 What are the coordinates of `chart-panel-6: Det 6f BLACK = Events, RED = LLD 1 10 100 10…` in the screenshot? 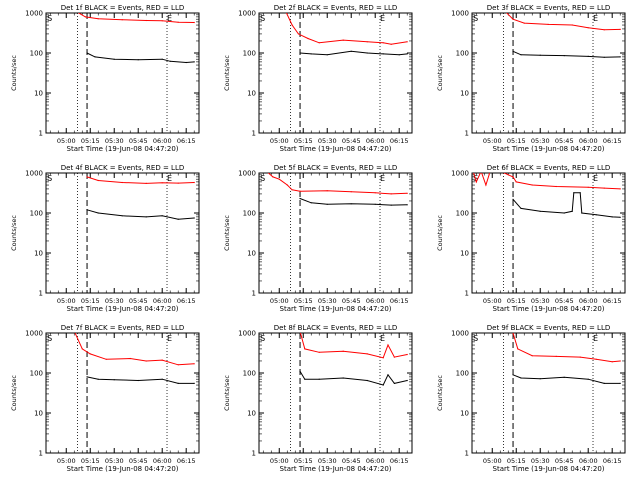 It's located at (531, 238).